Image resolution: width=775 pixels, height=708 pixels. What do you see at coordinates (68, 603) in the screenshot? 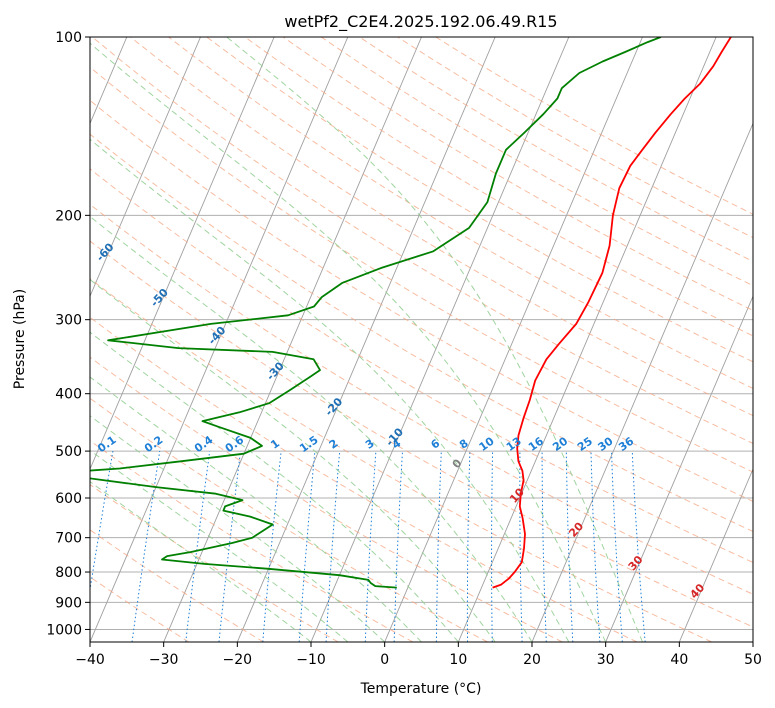
I see `y-tick-label: 900` at bounding box center [68, 603].